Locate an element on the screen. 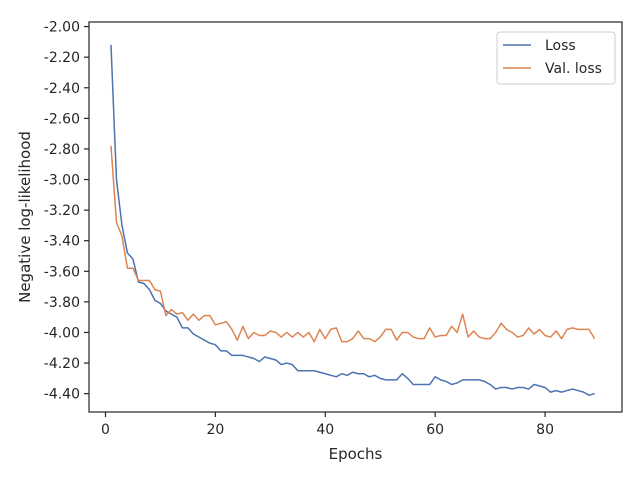 The height and width of the screenshot is (480, 640). y-tick-label: -2.40 is located at coordinates (62, 89).